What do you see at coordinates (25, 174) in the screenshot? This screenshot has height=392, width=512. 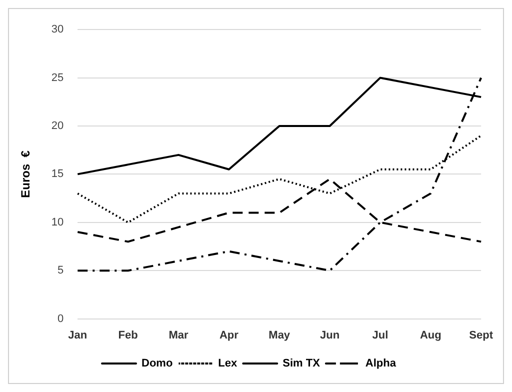 I see `y-axis-title: Euros €` at bounding box center [25, 174].